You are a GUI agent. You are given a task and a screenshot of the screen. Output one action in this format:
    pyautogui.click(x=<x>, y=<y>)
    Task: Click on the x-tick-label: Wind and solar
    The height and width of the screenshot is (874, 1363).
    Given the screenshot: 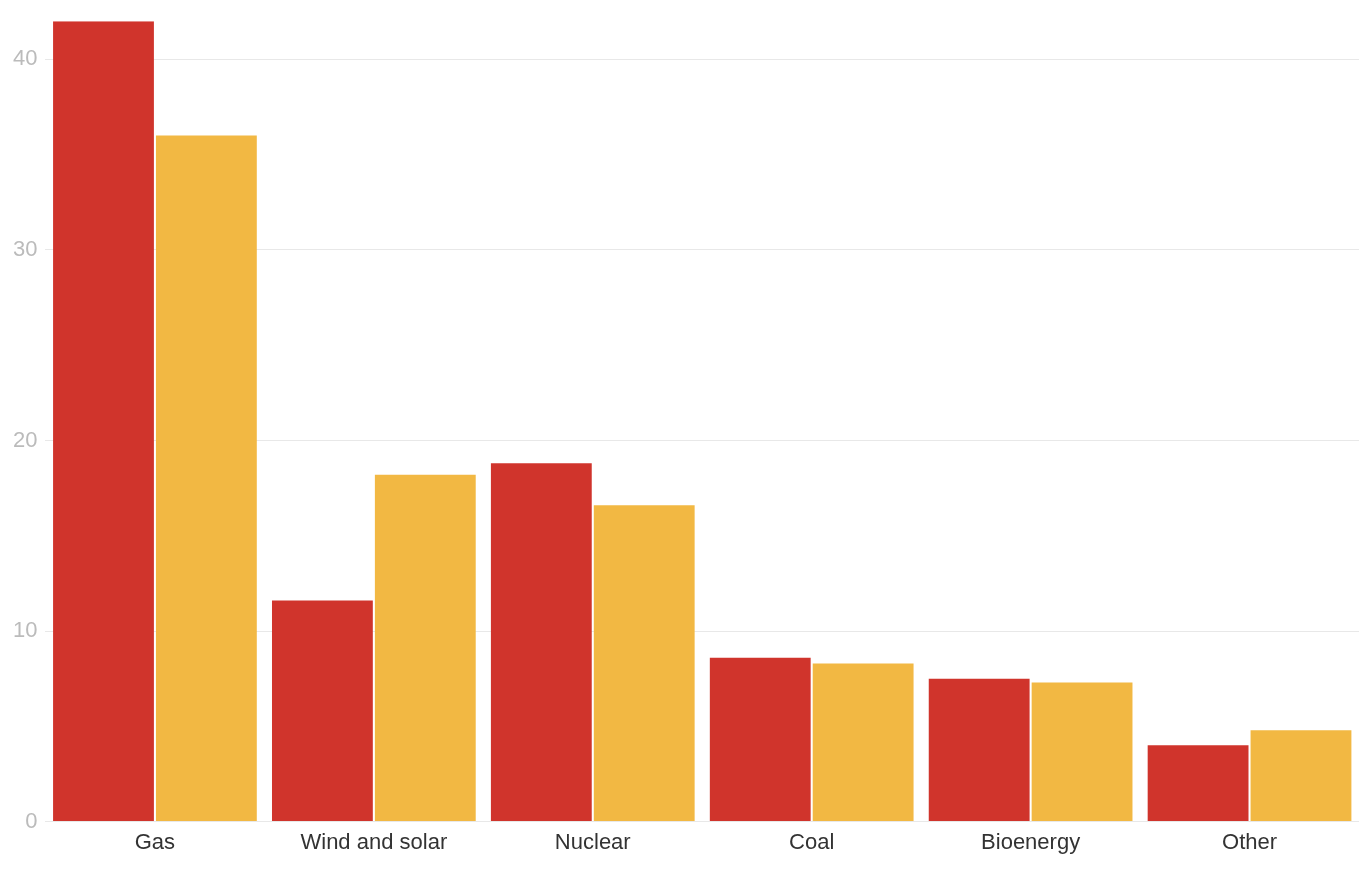 What is the action you would take?
    pyautogui.click(x=374, y=841)
    